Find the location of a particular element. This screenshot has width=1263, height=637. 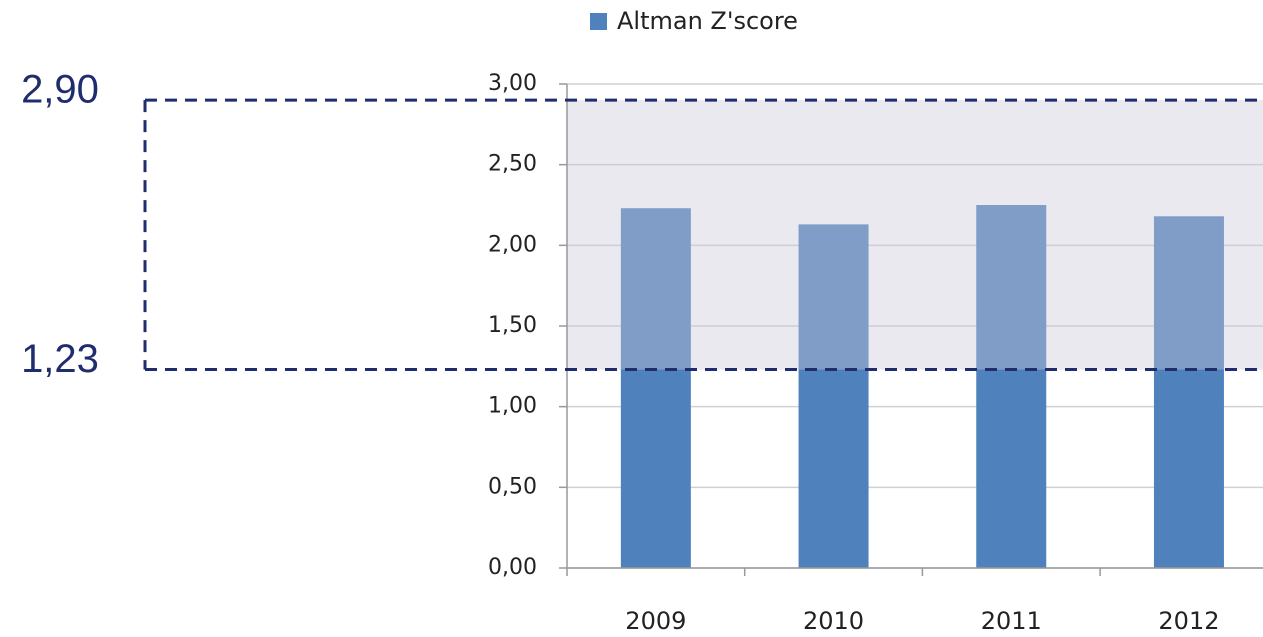

y-tick-label: 0,00 is located at coordinates (512, 567).